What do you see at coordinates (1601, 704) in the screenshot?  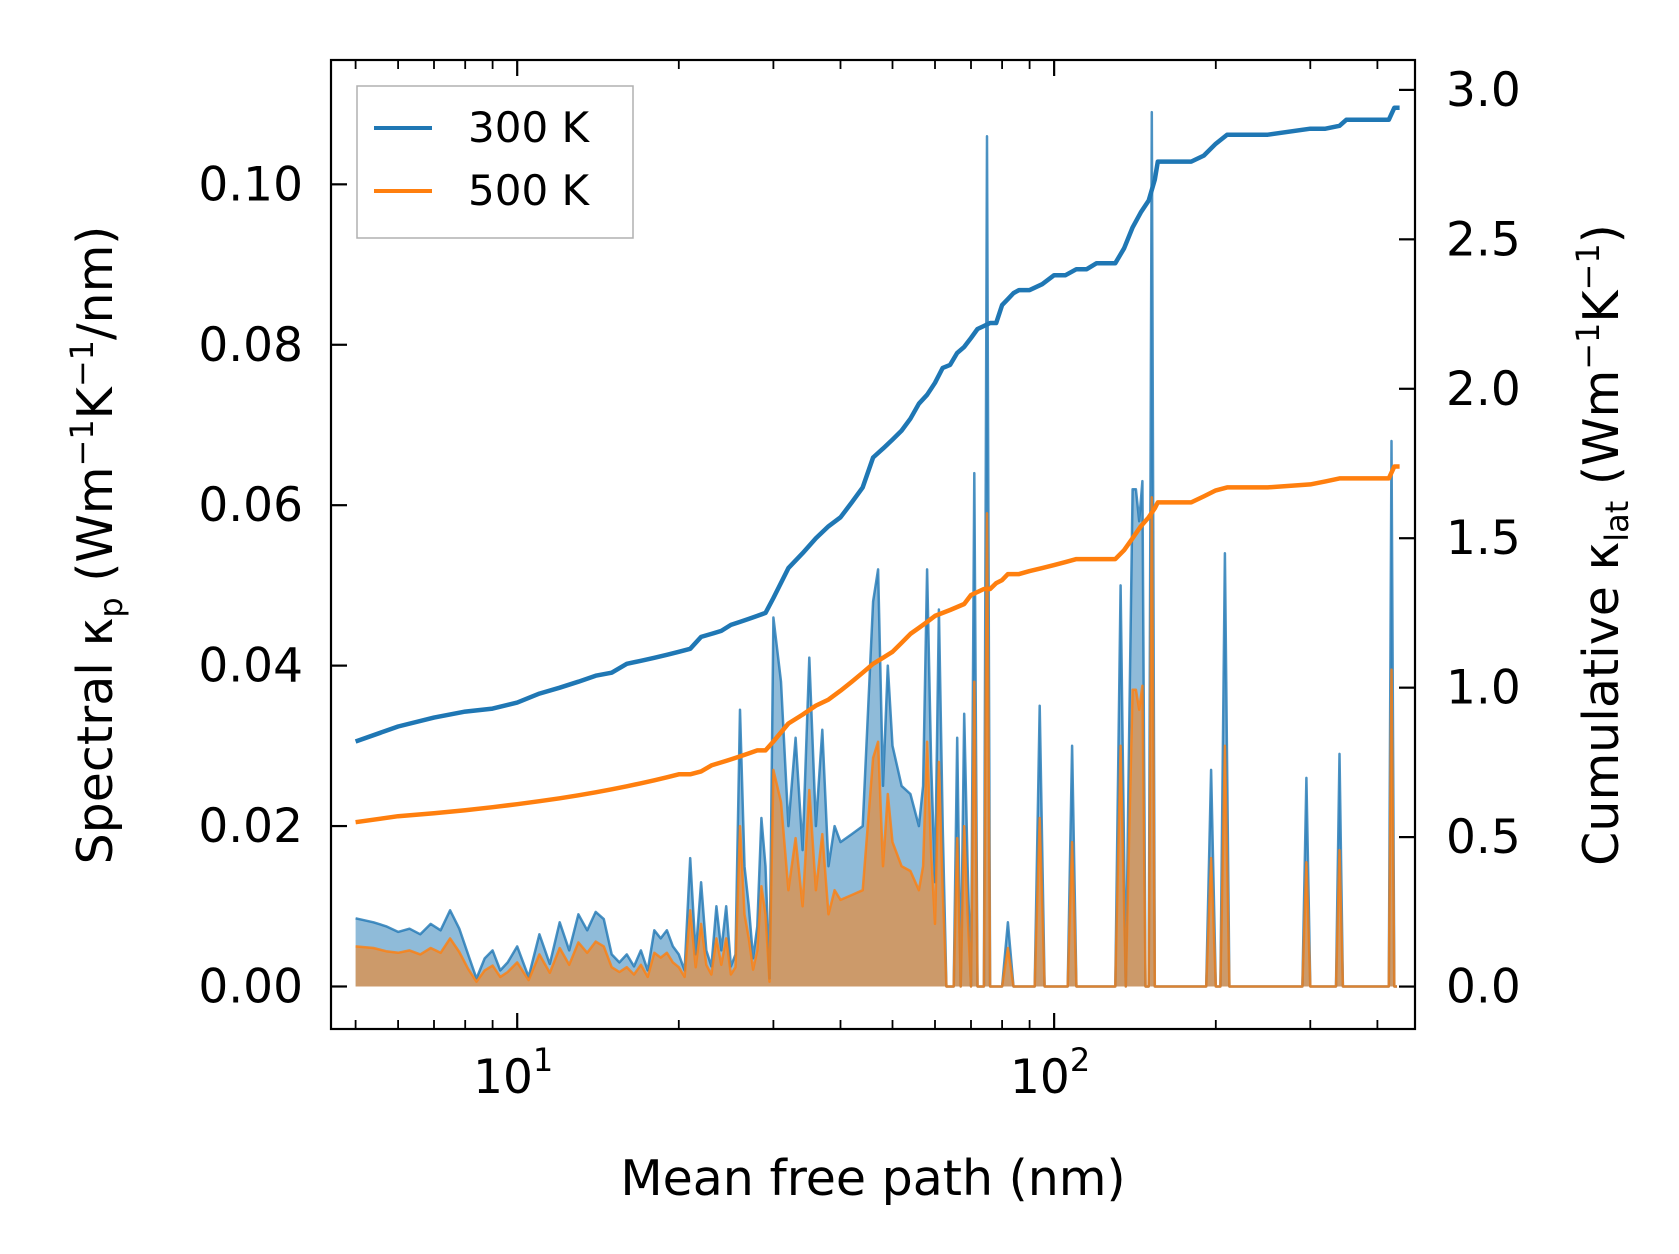 I see `y-right-label-prefix: Cumulative κ` at bounding box center [1601, 704].